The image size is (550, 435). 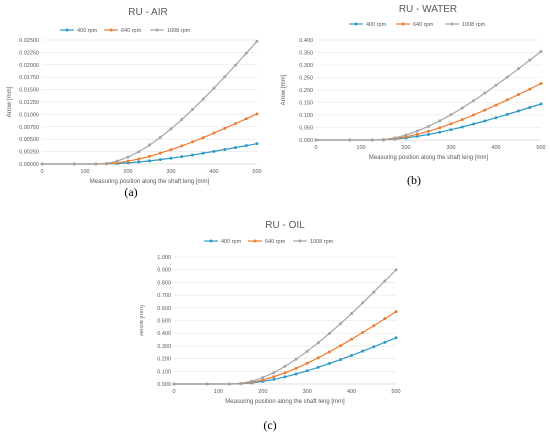 What do you see at coordinates (285, 225) in the screenshot?
I see `chart-title: RU - OIL` at bounding box center [285, 225].